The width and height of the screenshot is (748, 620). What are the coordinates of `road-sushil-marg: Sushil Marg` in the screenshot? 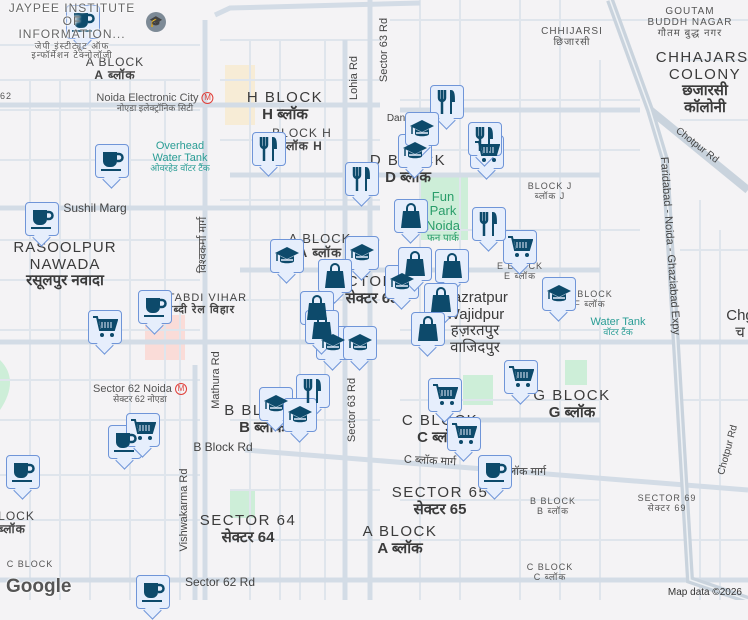 It's located at (95, 208).